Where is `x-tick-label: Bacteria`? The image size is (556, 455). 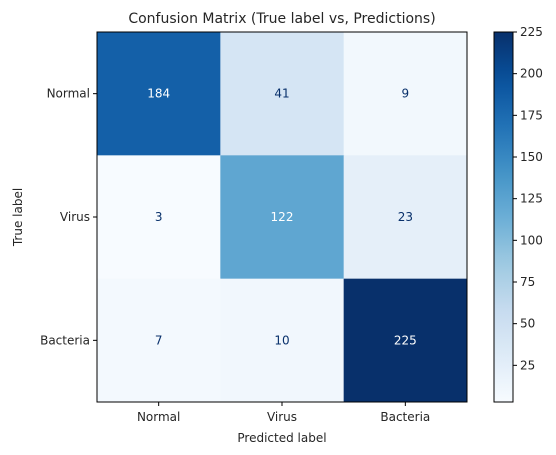 x-tick-label: Bacteria is located at coordinates (405, 417).